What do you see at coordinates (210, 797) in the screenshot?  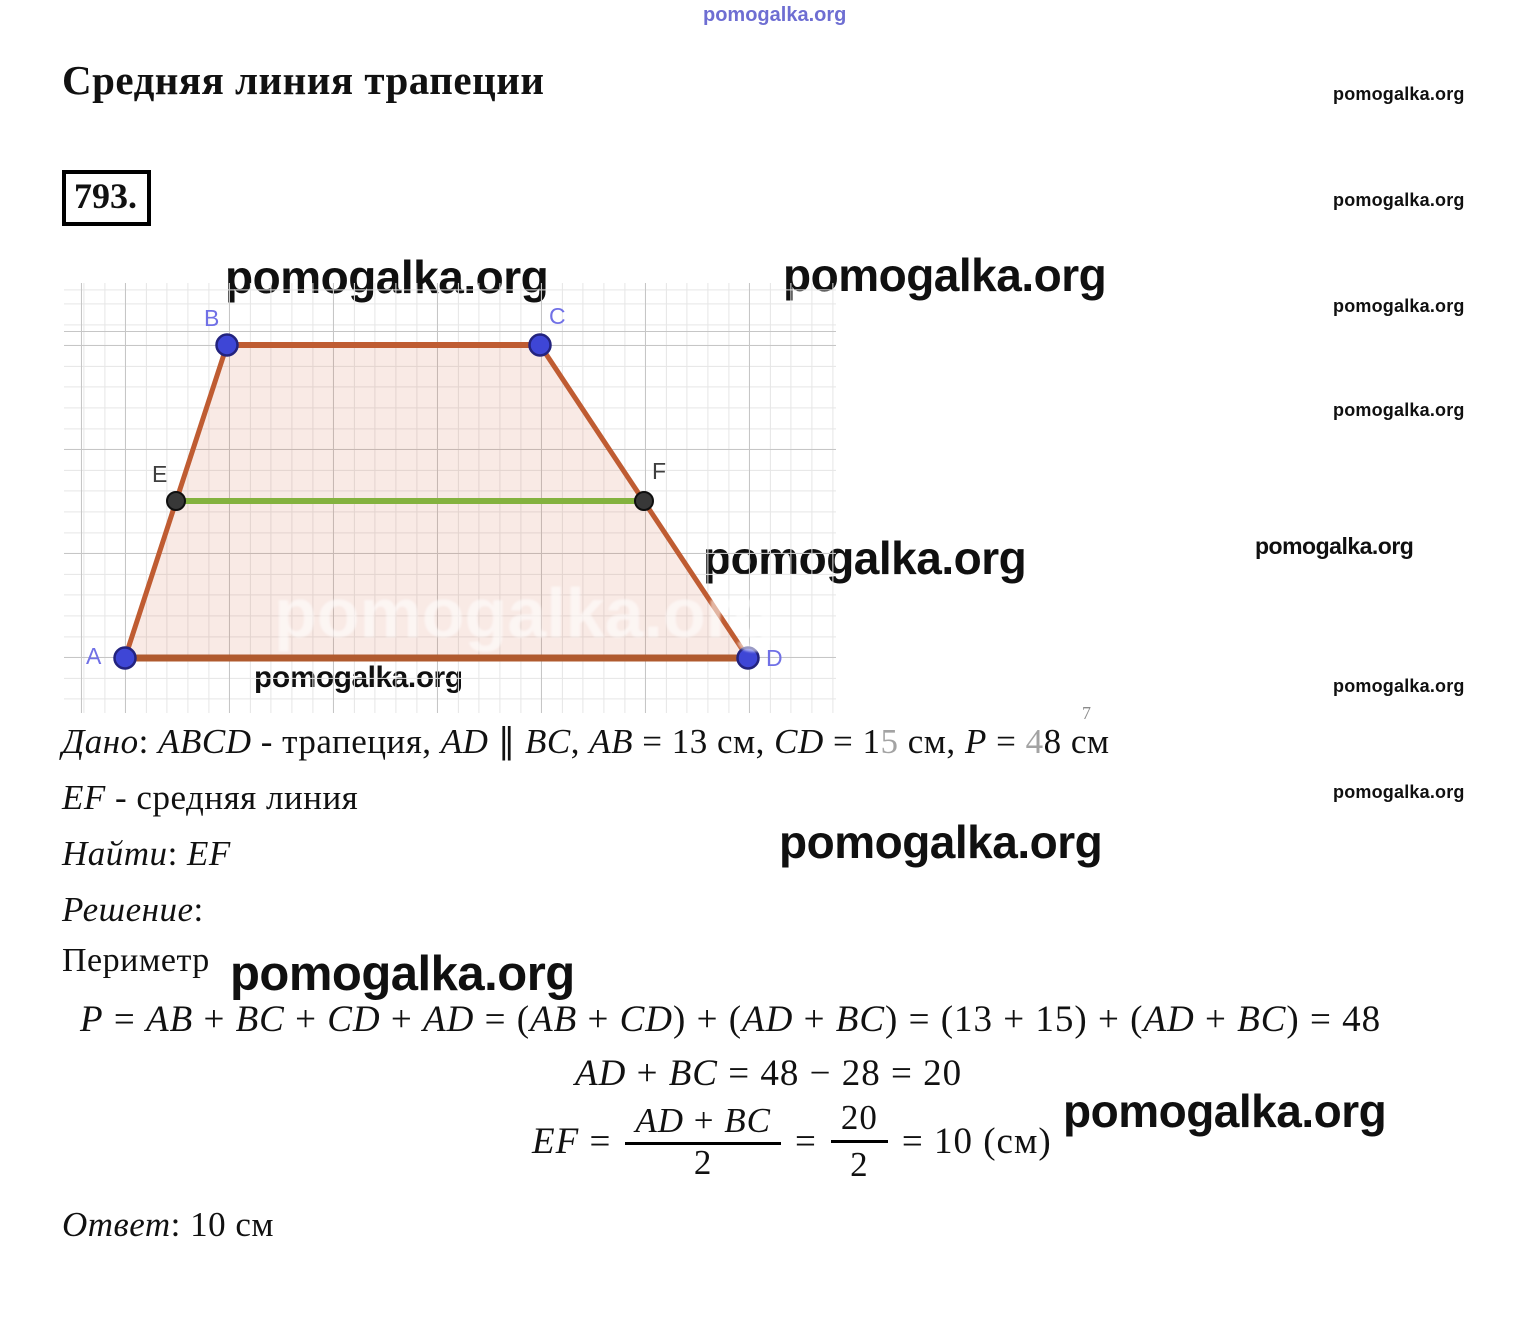 I see `given-midline-line: EF - средняя линия` at bounding box center [210, 797].